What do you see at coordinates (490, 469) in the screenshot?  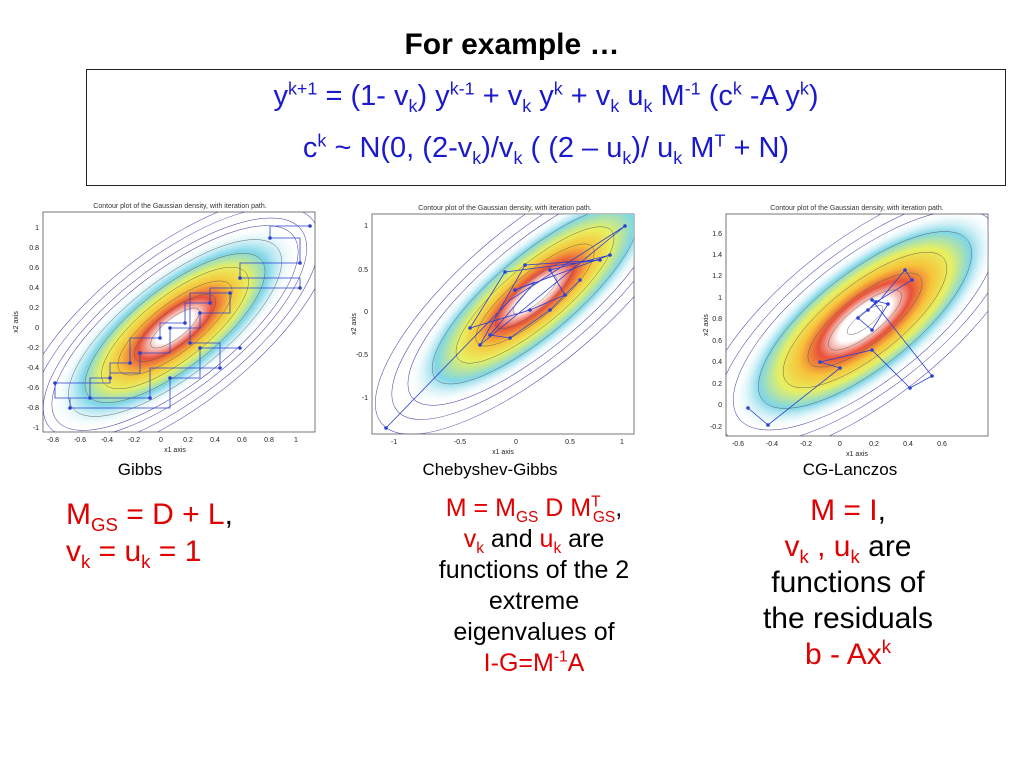 I see `plot-label-chebyshev: Chebyshev-Gibbs` at bounding box center [490, 469].